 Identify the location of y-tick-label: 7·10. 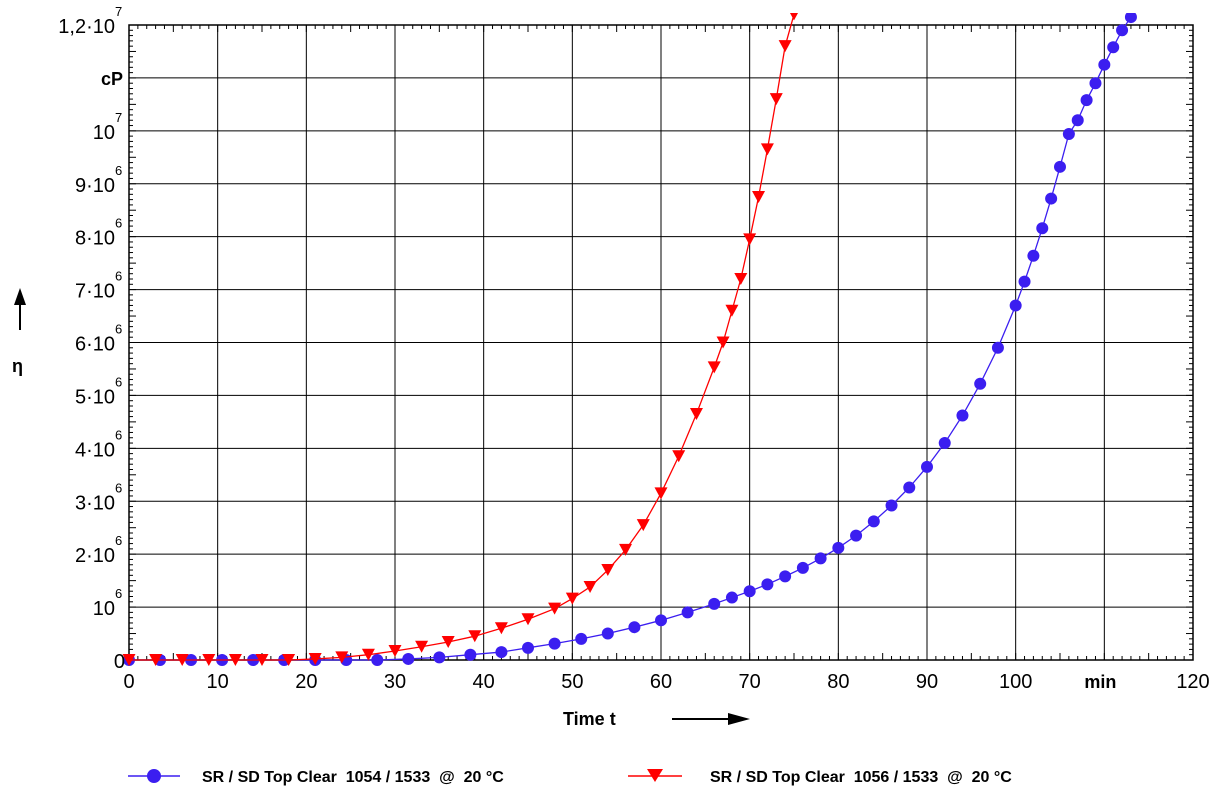
(95, 292).